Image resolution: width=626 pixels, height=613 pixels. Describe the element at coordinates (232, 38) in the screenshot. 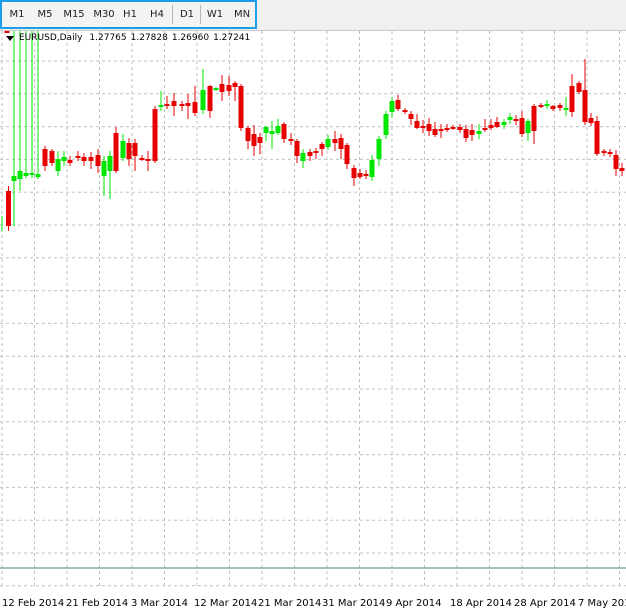

I see `close-price: 1.27241` at that location.